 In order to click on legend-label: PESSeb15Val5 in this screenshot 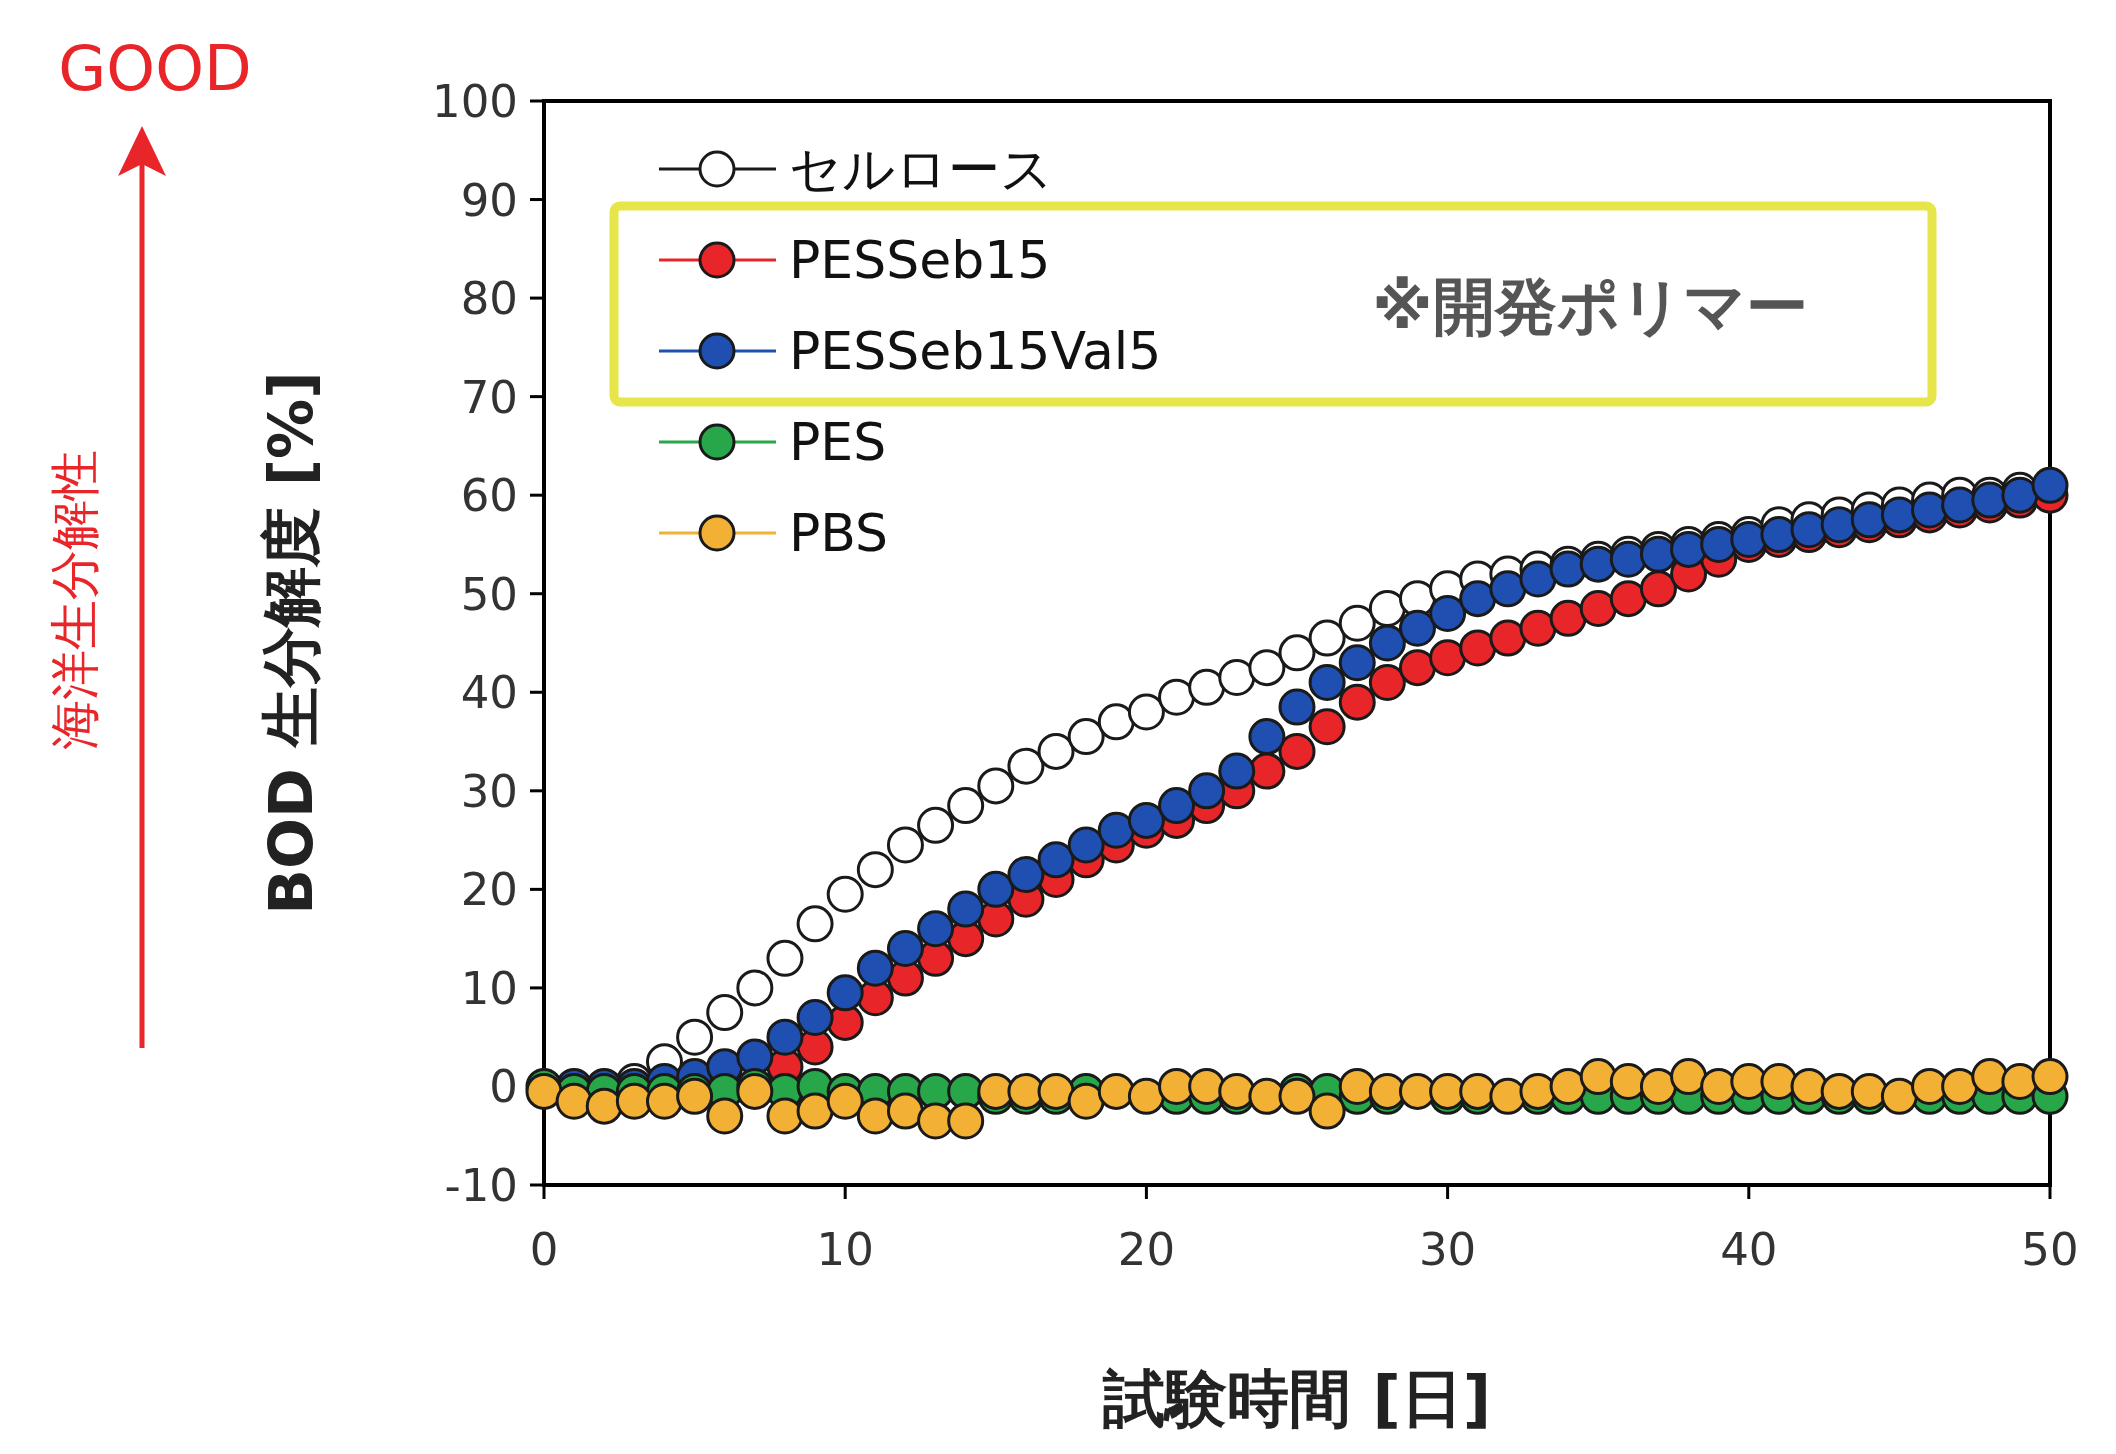, I will do `click(975, 351)`.